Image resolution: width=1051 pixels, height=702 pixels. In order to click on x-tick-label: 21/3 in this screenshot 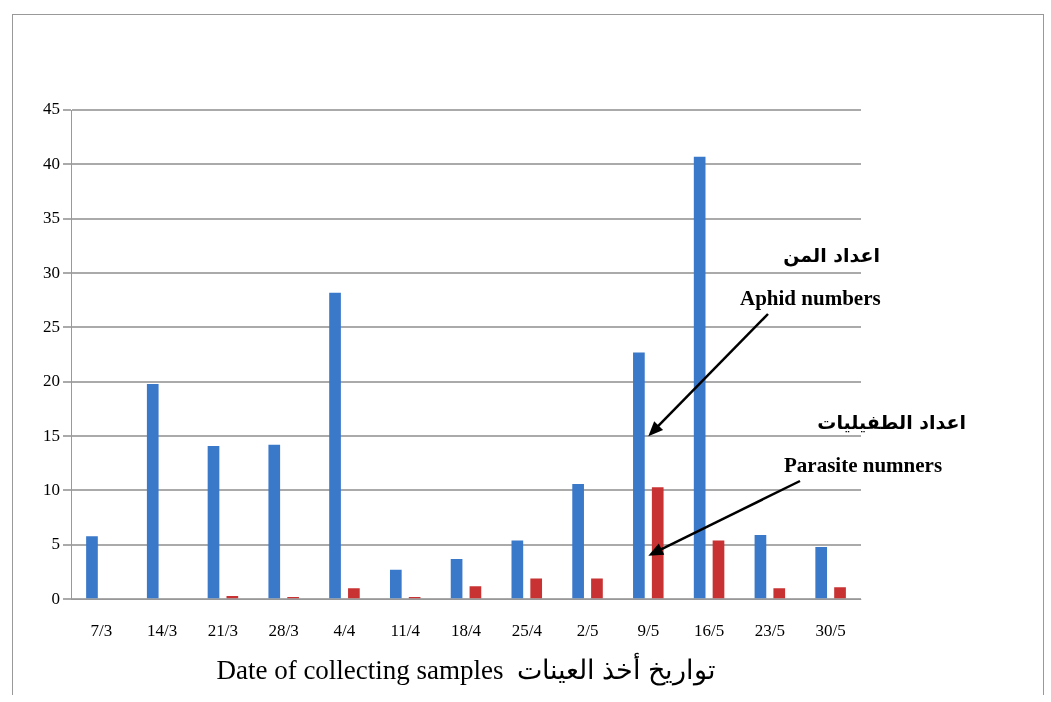, I will do `click(223, 630)`.